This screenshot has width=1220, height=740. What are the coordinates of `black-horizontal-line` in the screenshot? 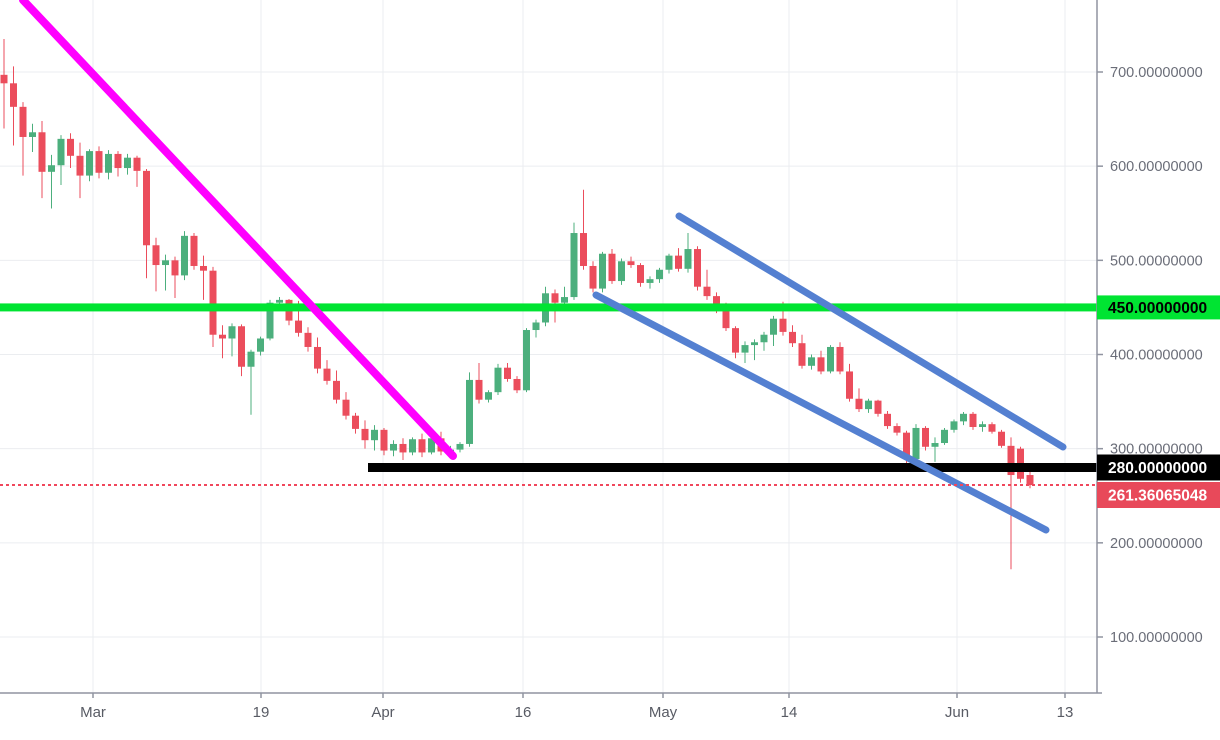 It's located at (732, 467).